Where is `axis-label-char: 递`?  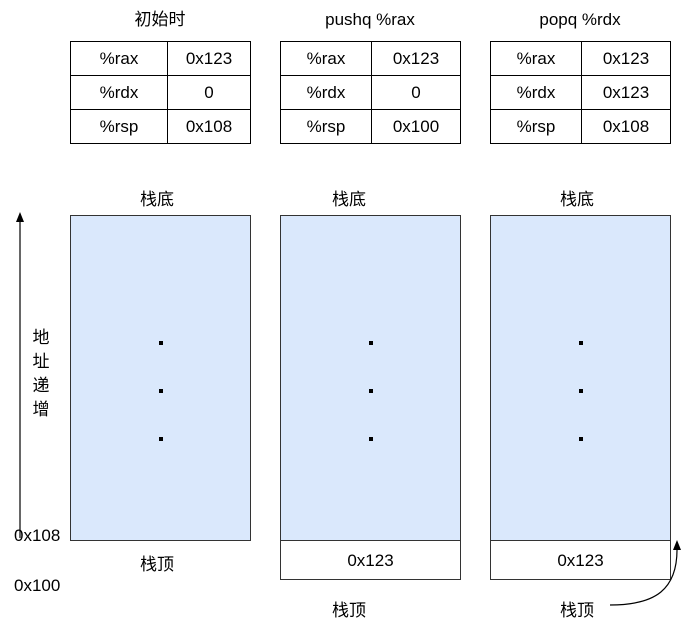 axis-label-char: 递 is located at coordinates (41, 385).